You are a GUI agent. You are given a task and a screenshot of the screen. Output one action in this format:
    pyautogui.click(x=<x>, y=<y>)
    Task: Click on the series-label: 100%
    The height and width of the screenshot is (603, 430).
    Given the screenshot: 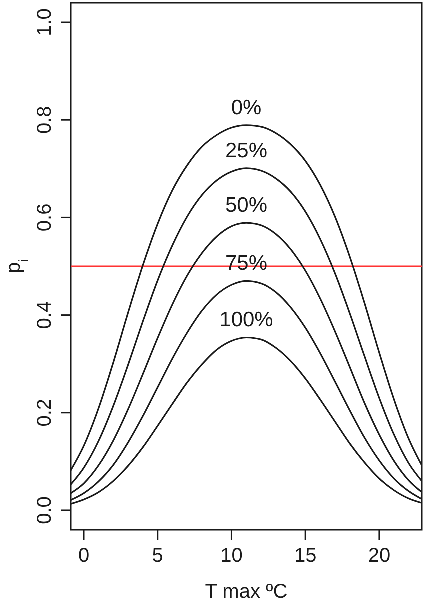 What is the action you would take?
    pyautogui.click(x=247, y=320)
    